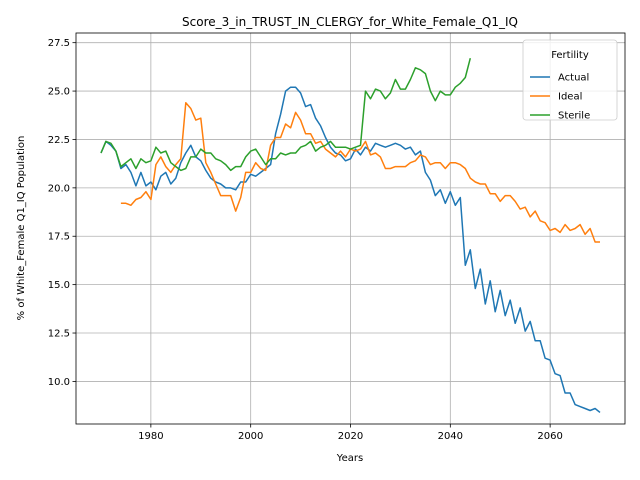 The width and height of the screenshot is (640, 480). Describe the element at coordinates (450, 436) in the screenshot. I see `x-tick-label: 2040` at that location.